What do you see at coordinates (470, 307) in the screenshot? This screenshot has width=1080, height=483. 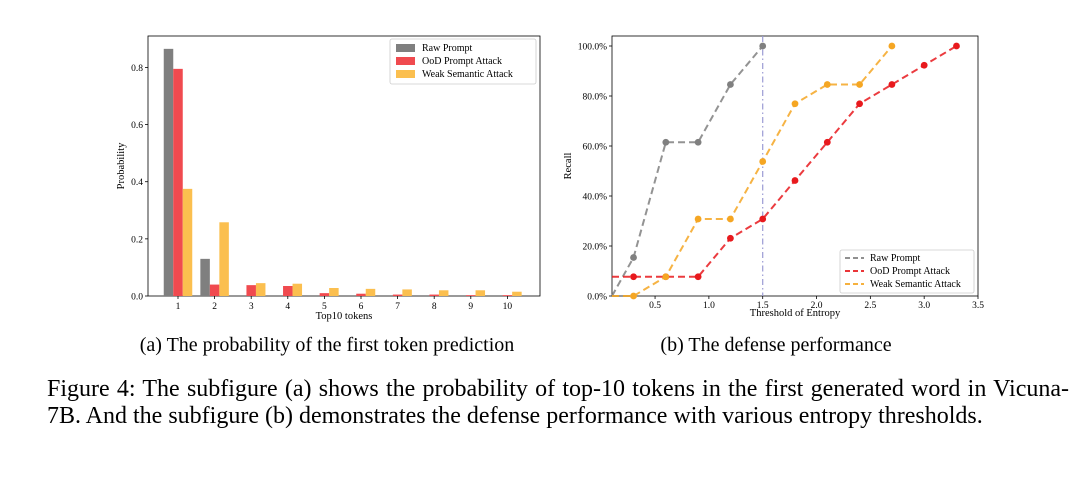 I see `x-tick-label: 9` at bounding box center [470, 307].